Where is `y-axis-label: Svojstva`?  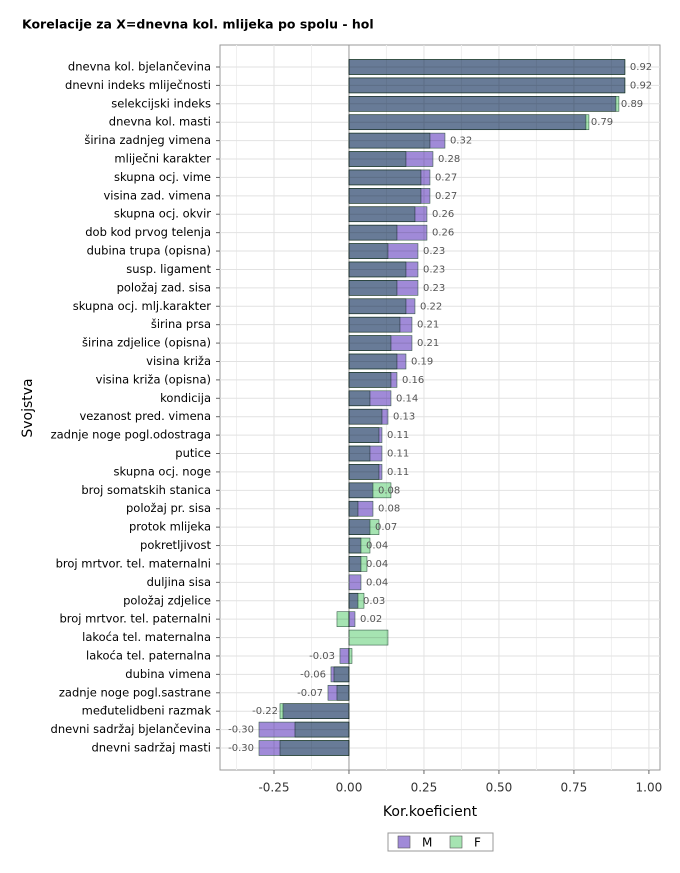 y-axis-label: Svojstva is located at coordinates (28, 407).